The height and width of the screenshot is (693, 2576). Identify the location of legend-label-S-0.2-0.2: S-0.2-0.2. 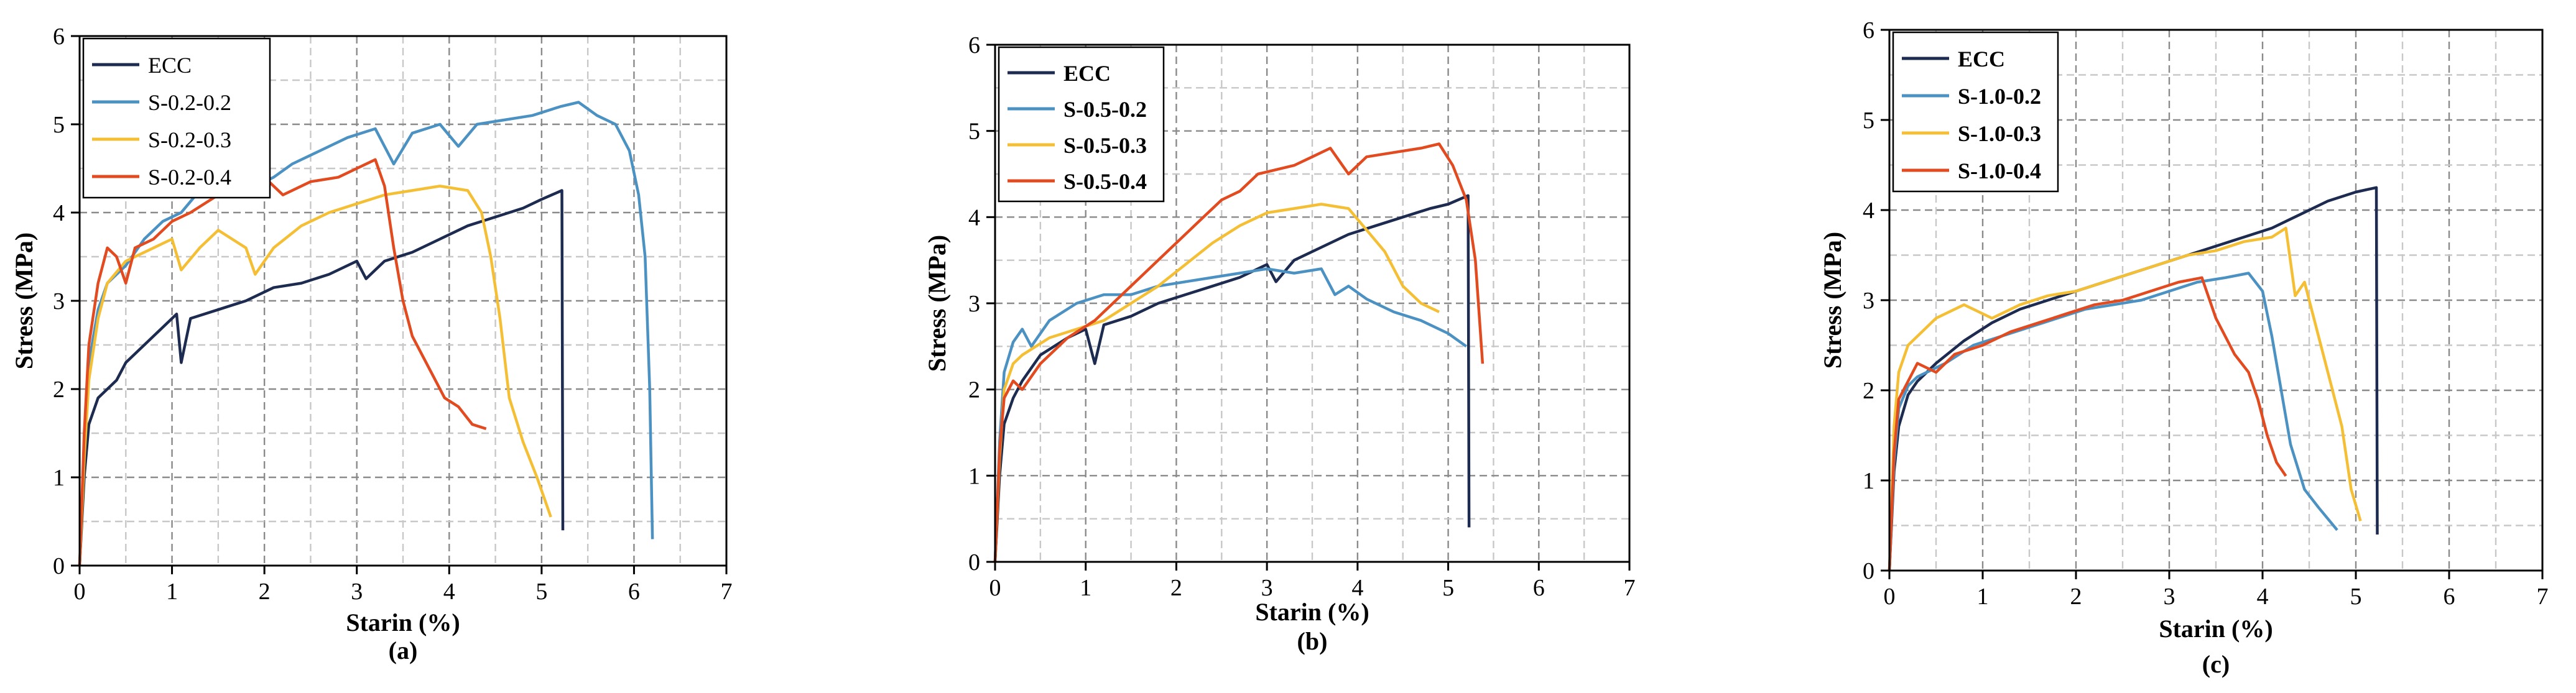
(190, 102).